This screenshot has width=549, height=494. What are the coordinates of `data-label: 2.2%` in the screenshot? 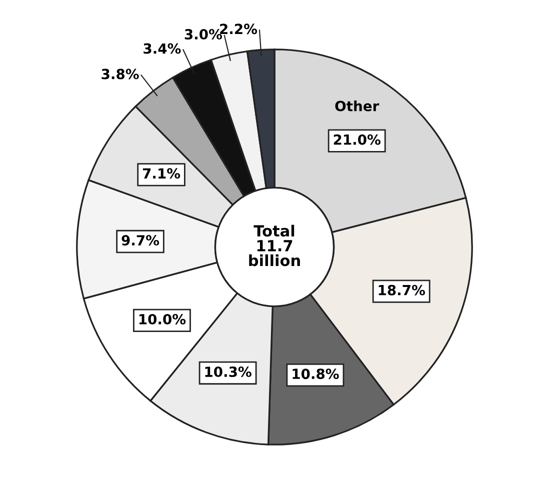 It's located at (239, 29).